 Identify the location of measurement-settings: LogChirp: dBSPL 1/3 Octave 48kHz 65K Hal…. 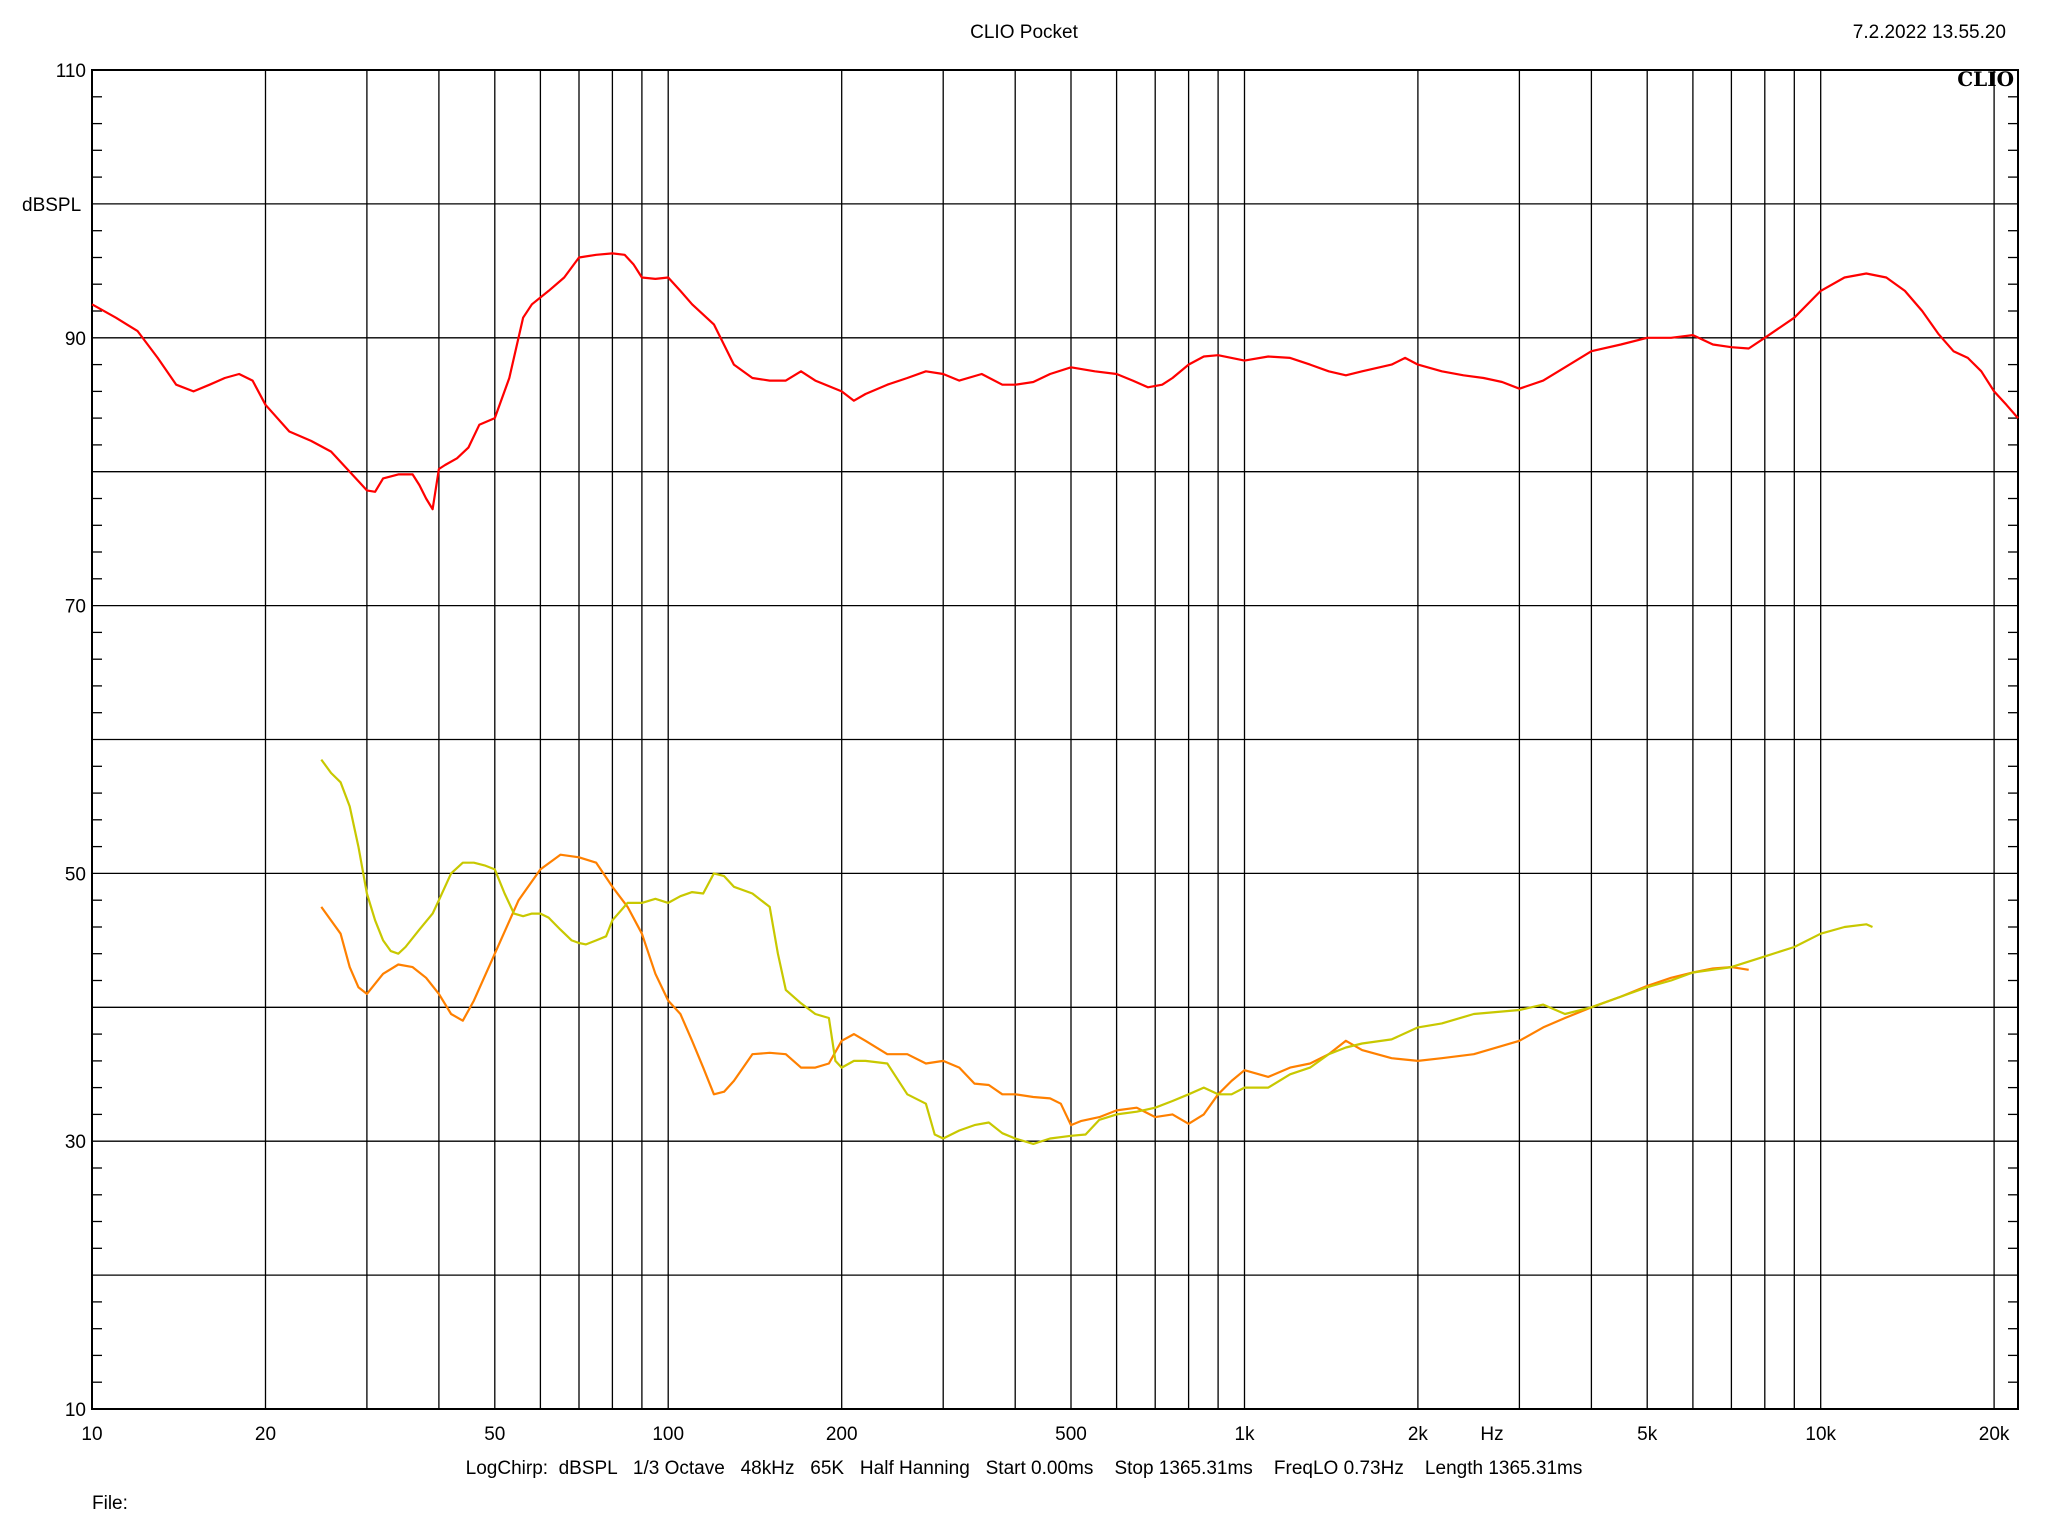
(1024, 1468).